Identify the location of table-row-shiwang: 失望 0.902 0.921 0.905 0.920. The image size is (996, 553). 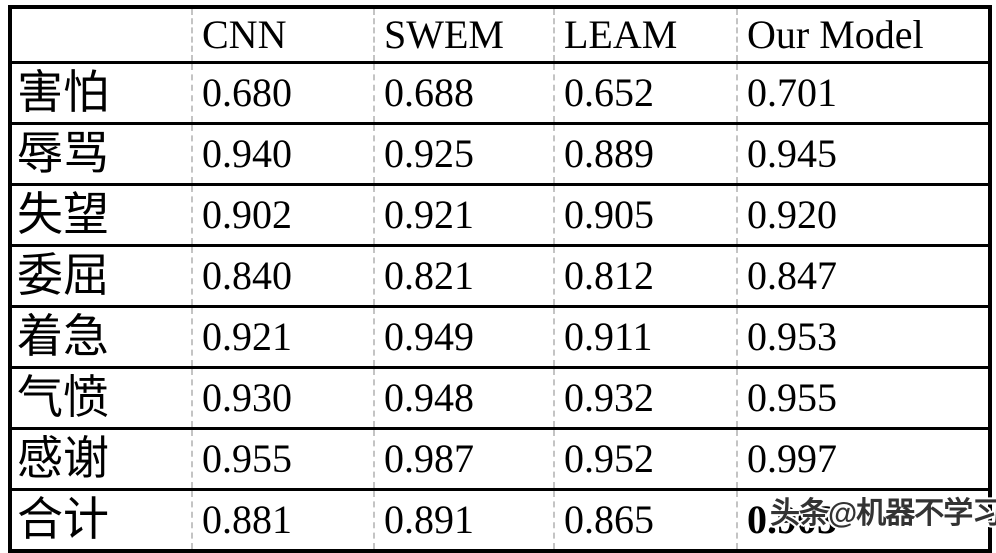
(500, 214).